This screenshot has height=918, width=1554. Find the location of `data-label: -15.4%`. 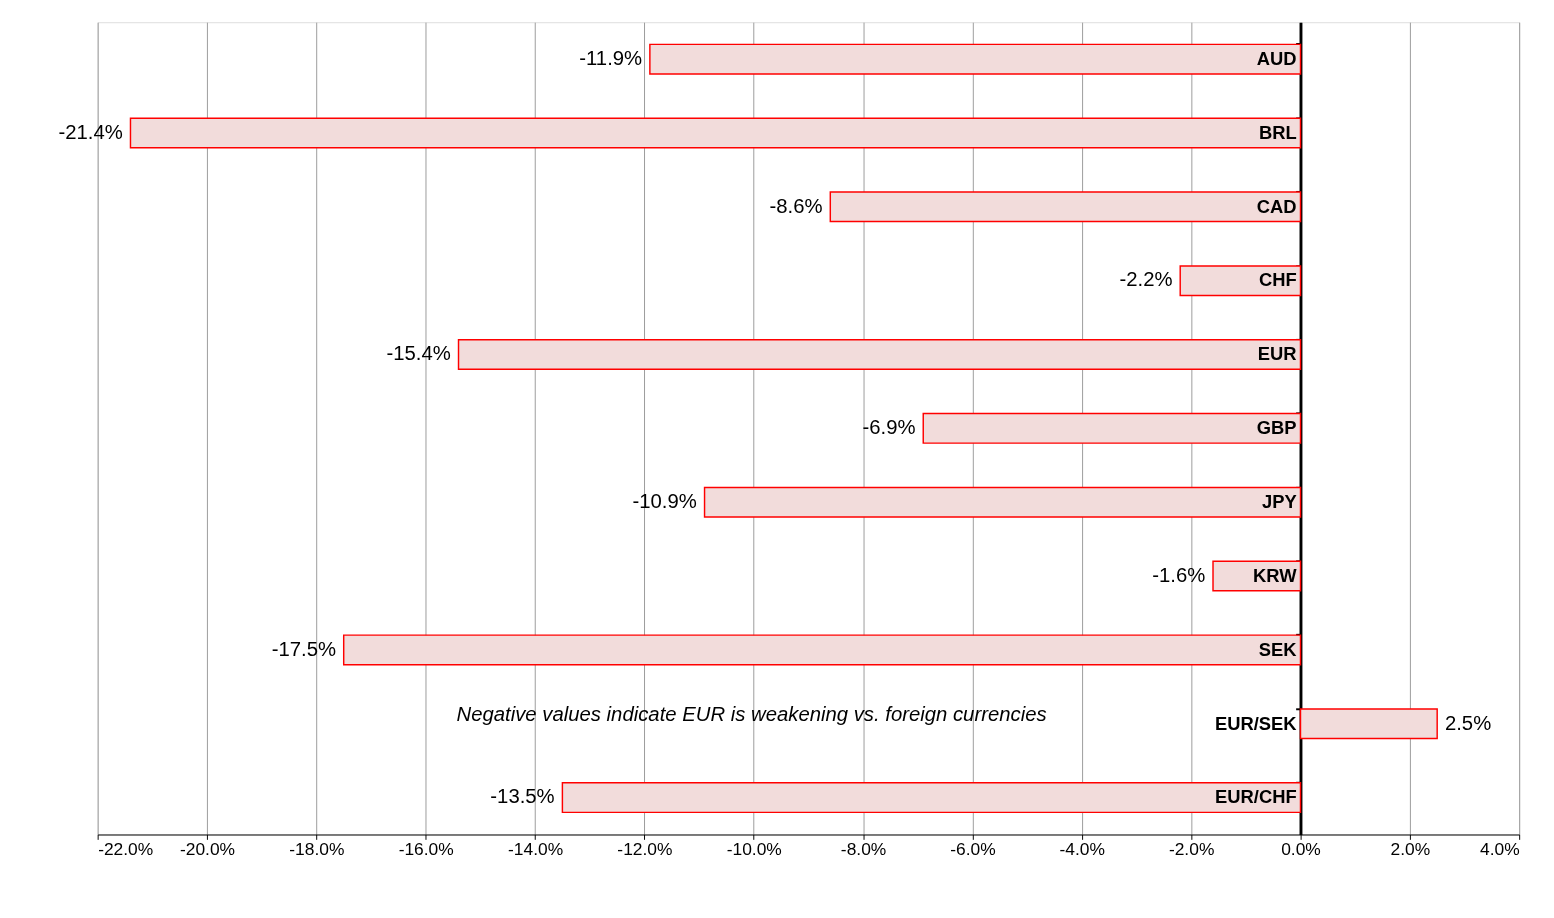

data-label: -15.4% is located at coordinates (418, 353).